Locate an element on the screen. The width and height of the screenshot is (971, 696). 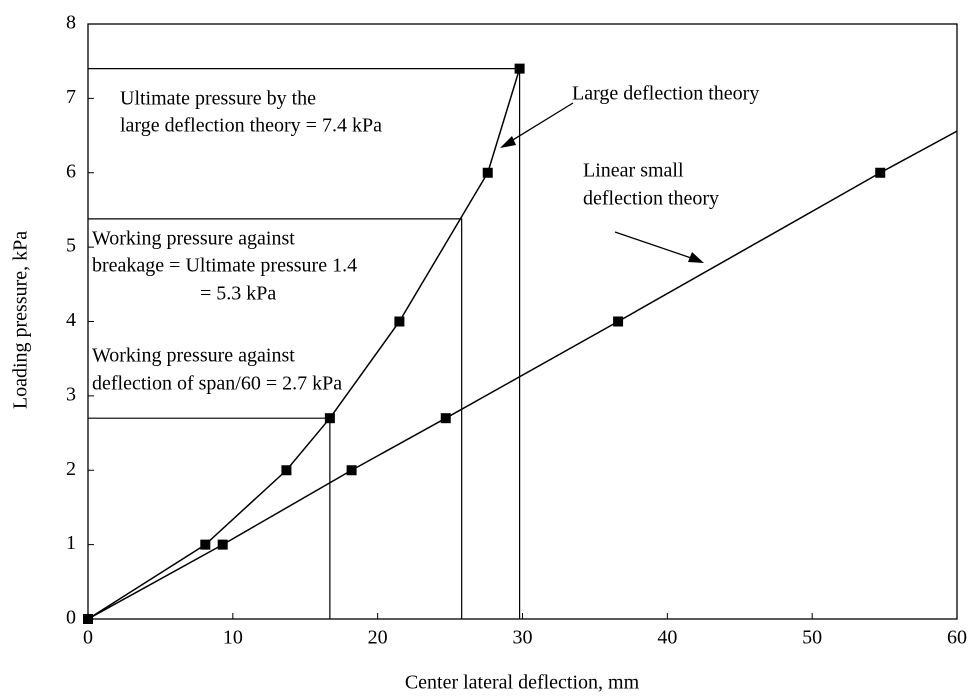
annotation: large deflection theory = 7.4 kPa is located at coordinates (251, 126).